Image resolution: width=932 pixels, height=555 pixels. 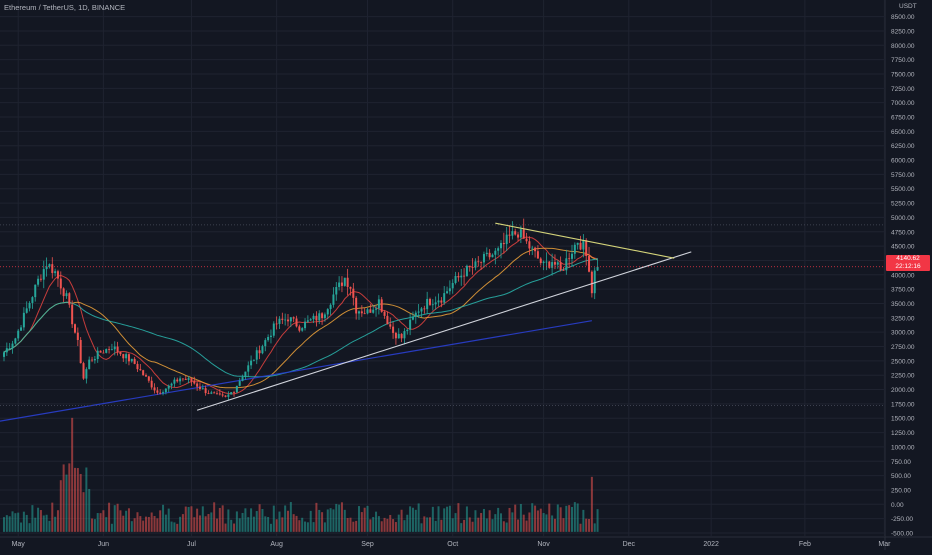 What do you see at coordinates (191, 544) in the screenshot?
I see `time-tick-label: Jul` at bounding box center [191, 544].